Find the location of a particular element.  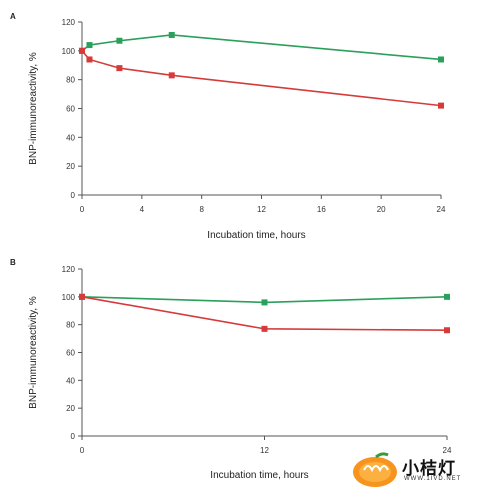

x-tick-label: 8 is located at coordinates (201, 209).